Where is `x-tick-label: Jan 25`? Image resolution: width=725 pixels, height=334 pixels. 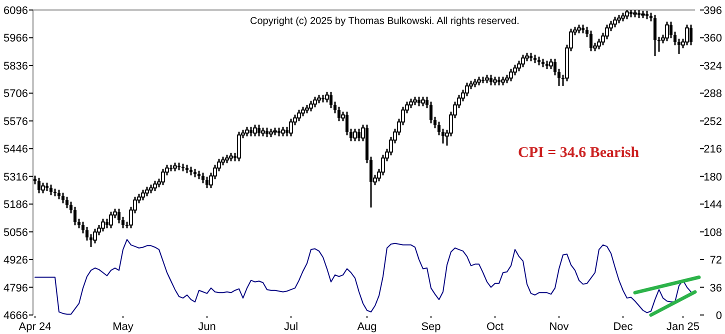 x-tick-label: Jan 25 is located at coordinates (683, 327).